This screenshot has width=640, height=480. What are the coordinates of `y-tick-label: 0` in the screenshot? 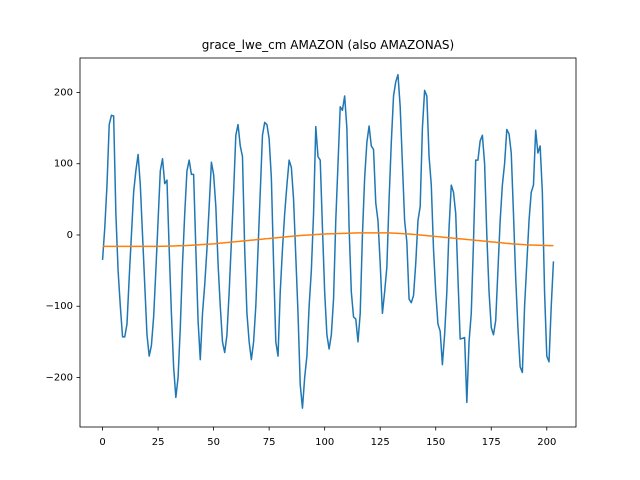 It's located at (70, 235).